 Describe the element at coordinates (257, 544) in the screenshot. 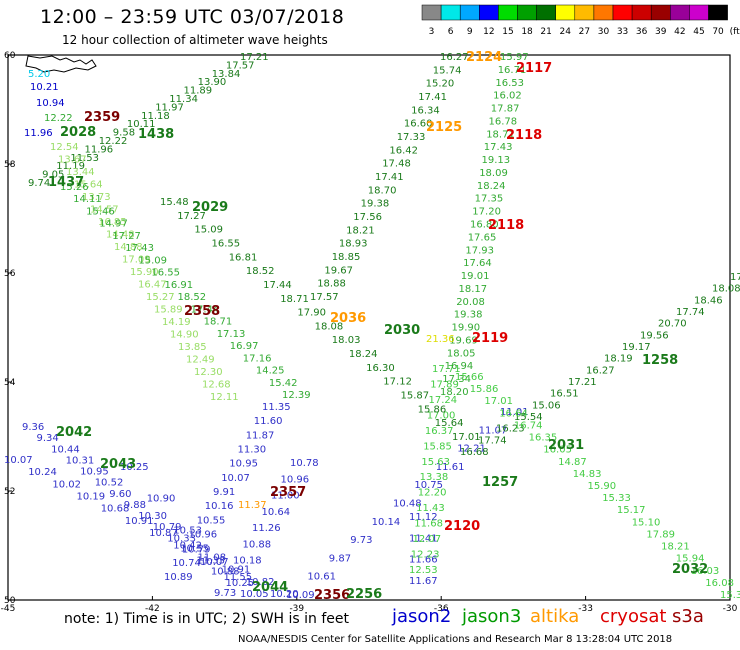

I see `wave-height-value: 10.88` at that location.